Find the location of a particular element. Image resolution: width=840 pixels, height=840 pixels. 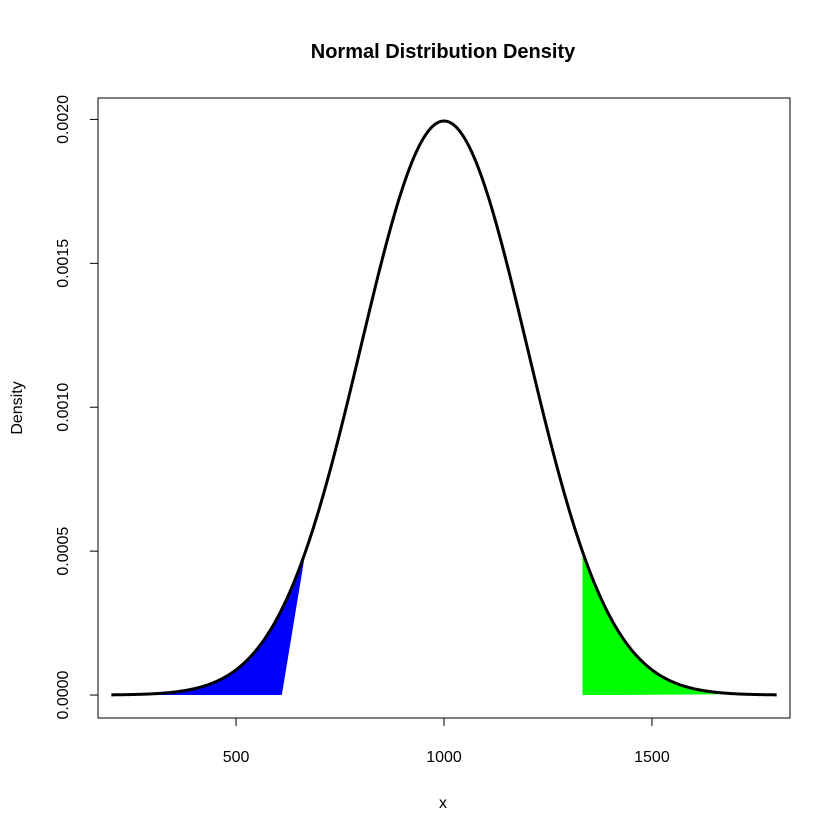

x-axis-label: x is located at coordinates (443, 803).